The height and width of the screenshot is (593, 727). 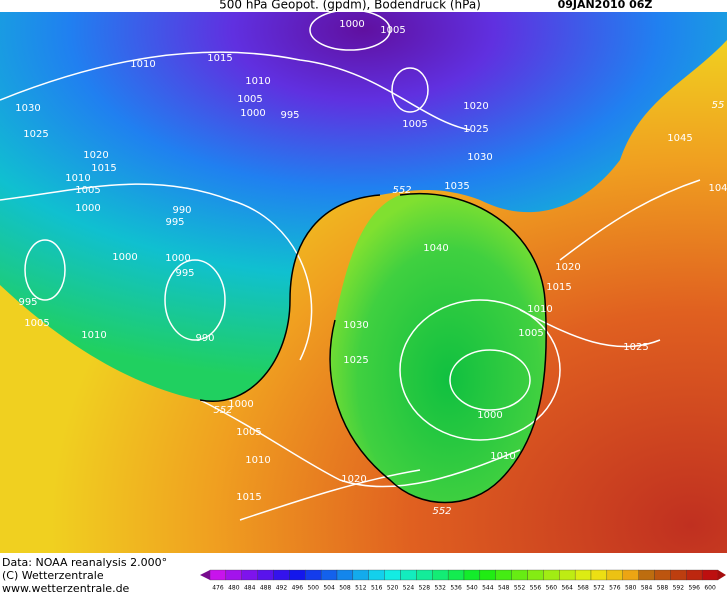 I want to click on isobar-label: 990, so click(x=204, y=338).